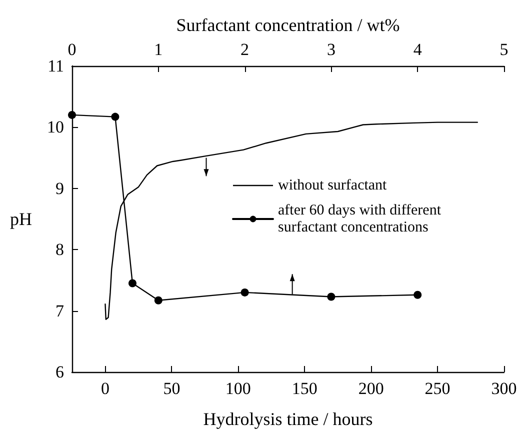  I want to click on x-tick-label: 0, so click(105, 388).